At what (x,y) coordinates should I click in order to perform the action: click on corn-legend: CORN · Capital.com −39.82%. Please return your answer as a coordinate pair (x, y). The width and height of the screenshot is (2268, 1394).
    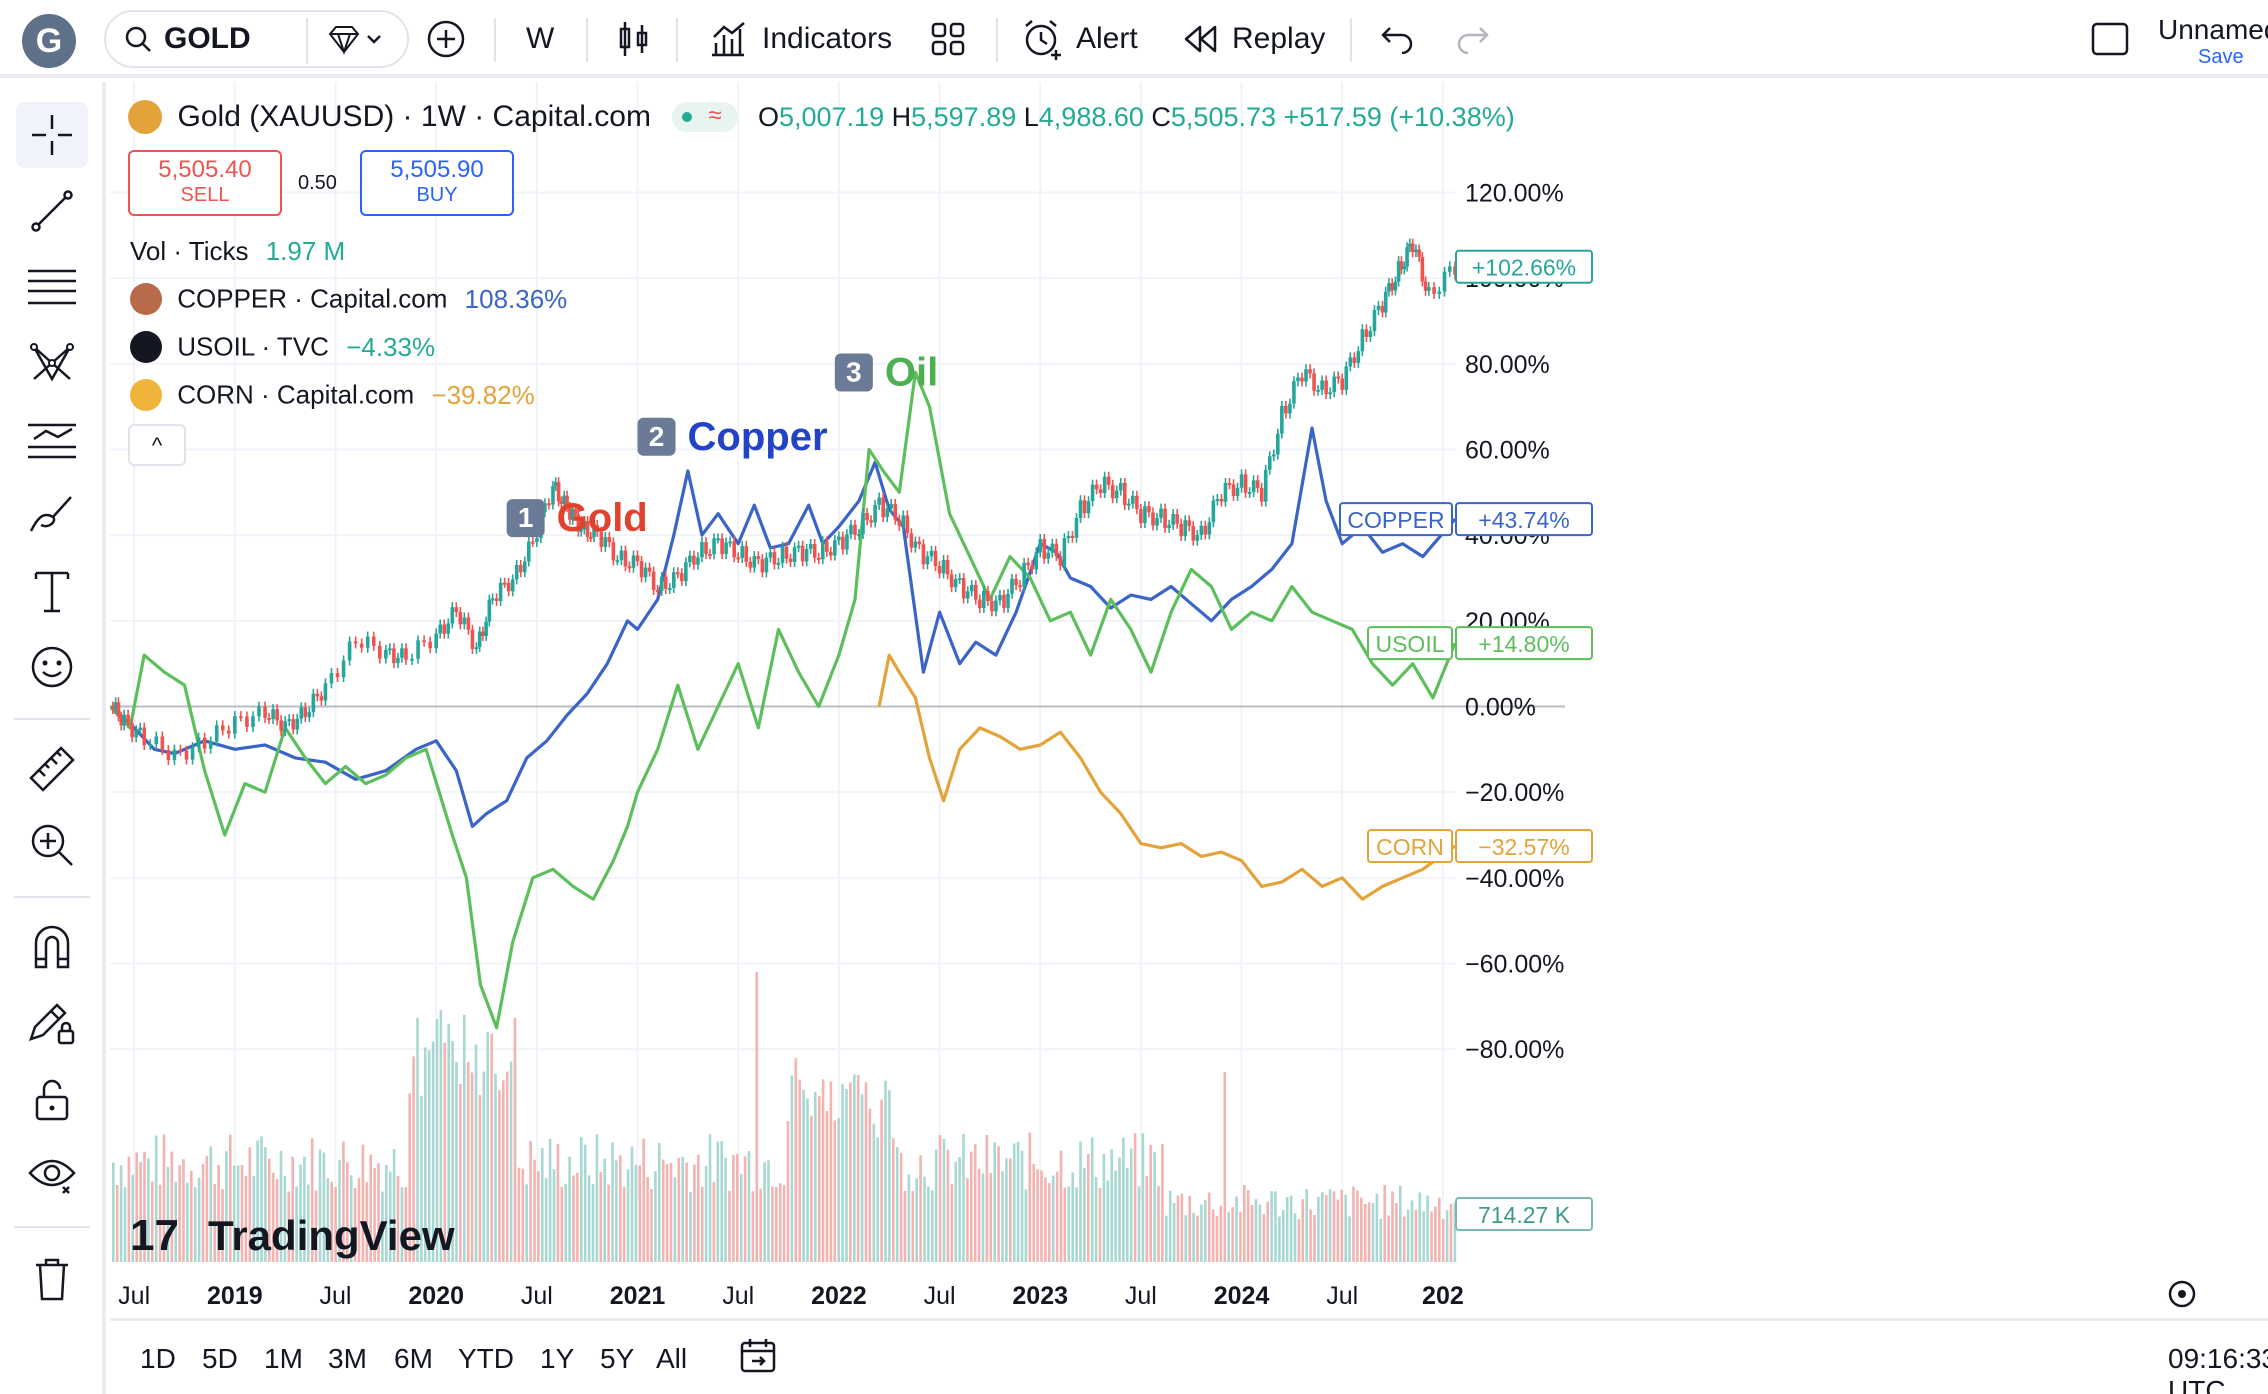
    Looking at the image, I should click on (332, 395).